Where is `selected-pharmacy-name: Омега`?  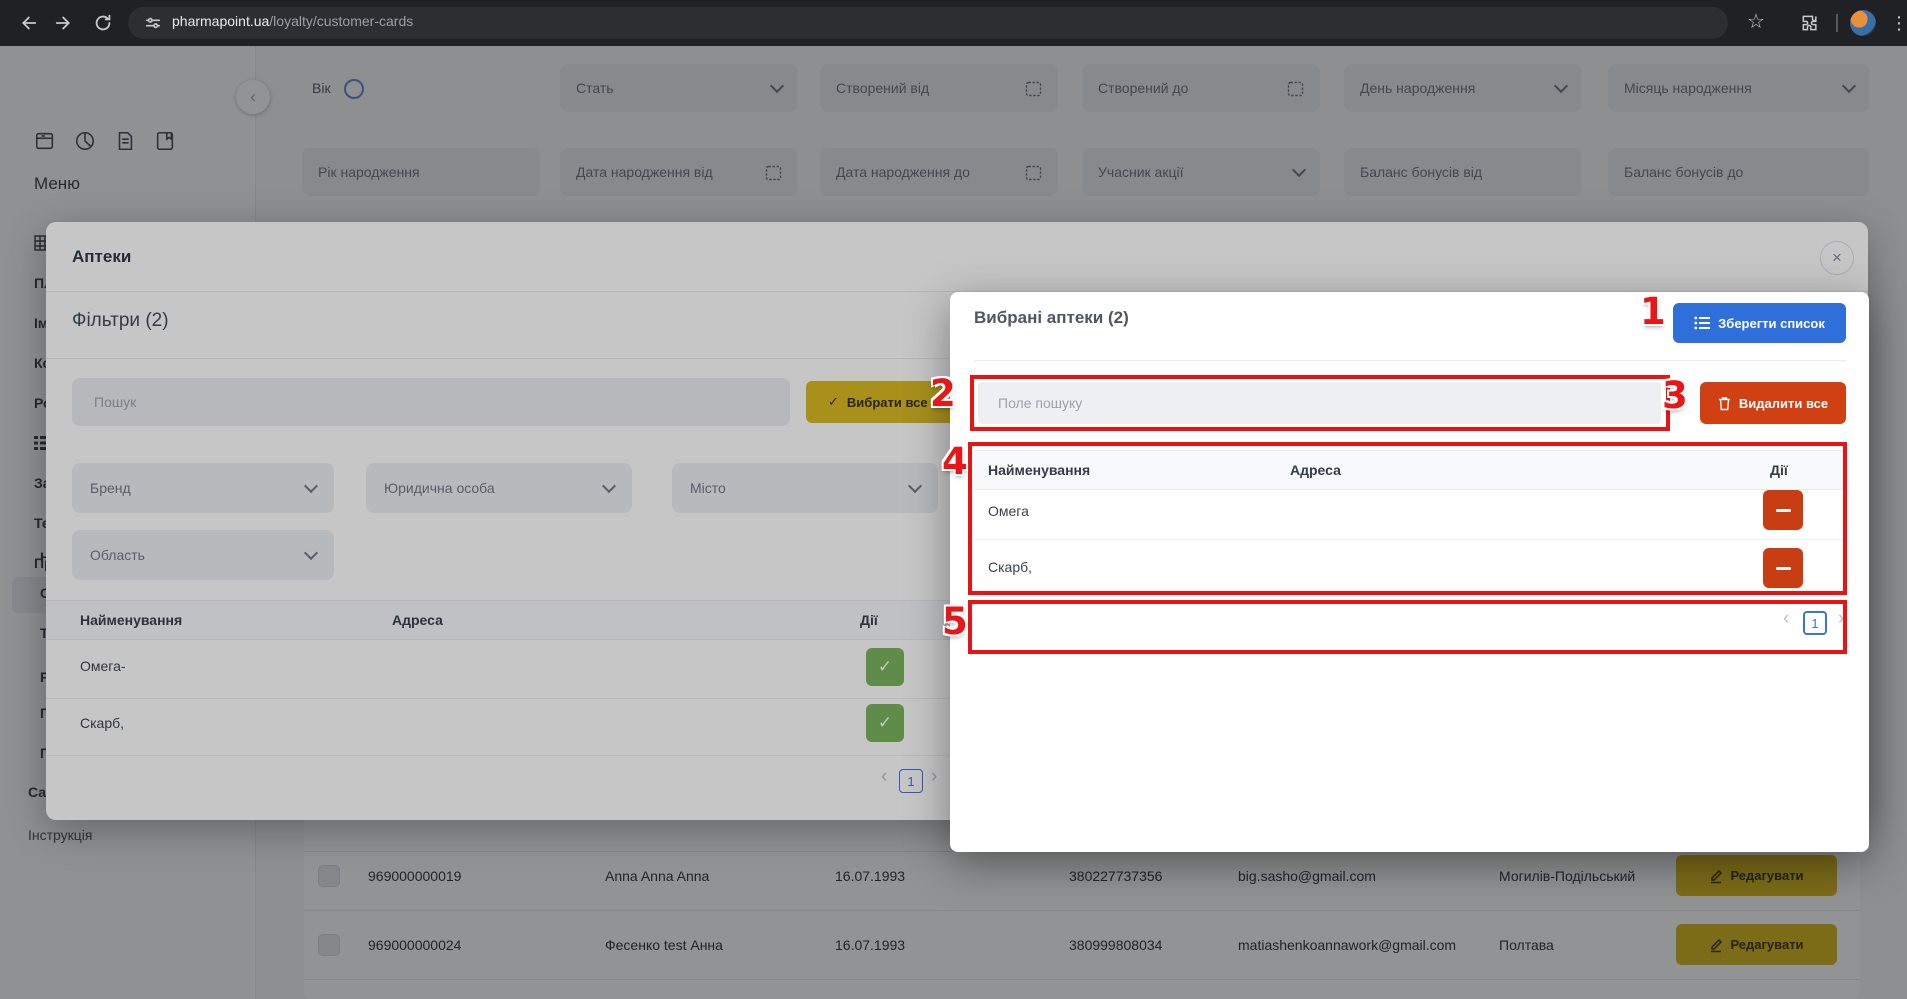 selected-pharmacy-name: Омега is located at coordinates (1008, 511).